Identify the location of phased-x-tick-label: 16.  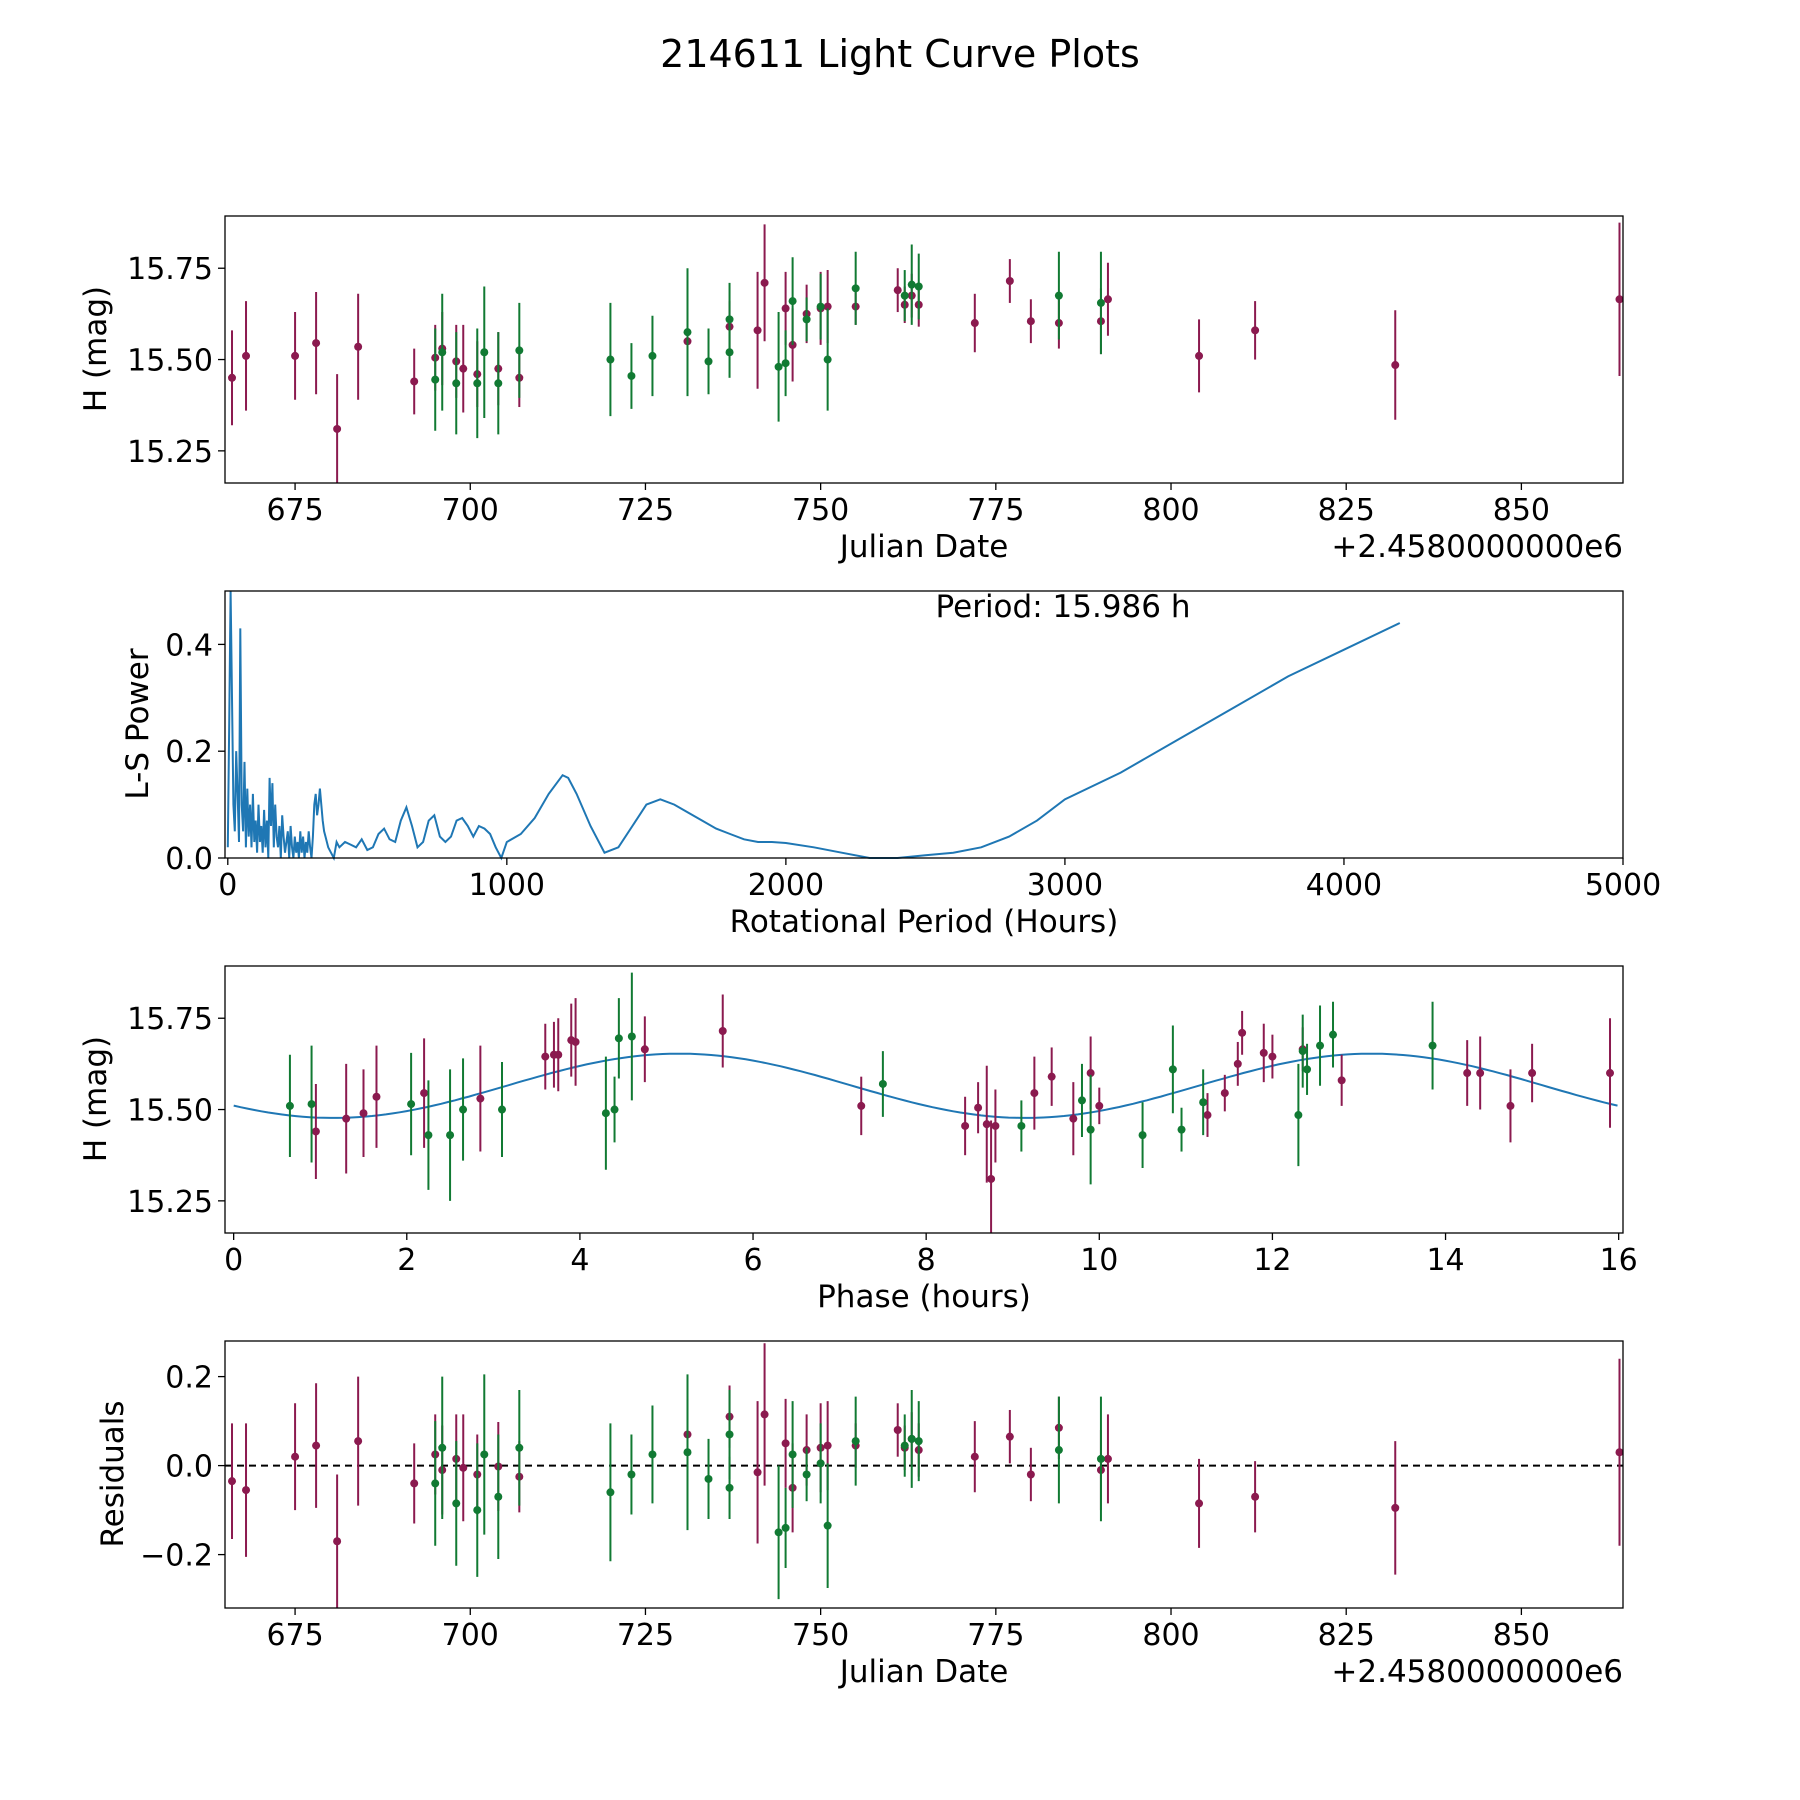
(1619, 1260).